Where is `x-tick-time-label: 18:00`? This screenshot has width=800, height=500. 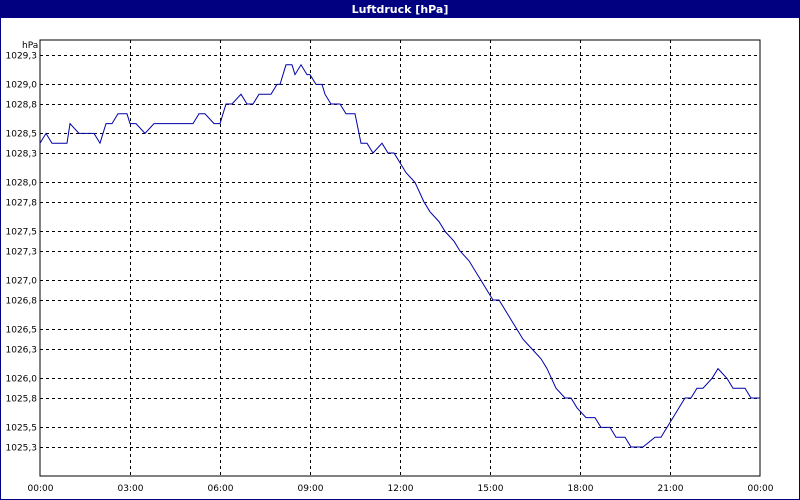
x-tick-time-label: 18:00 is located at coordinates (581, 489).